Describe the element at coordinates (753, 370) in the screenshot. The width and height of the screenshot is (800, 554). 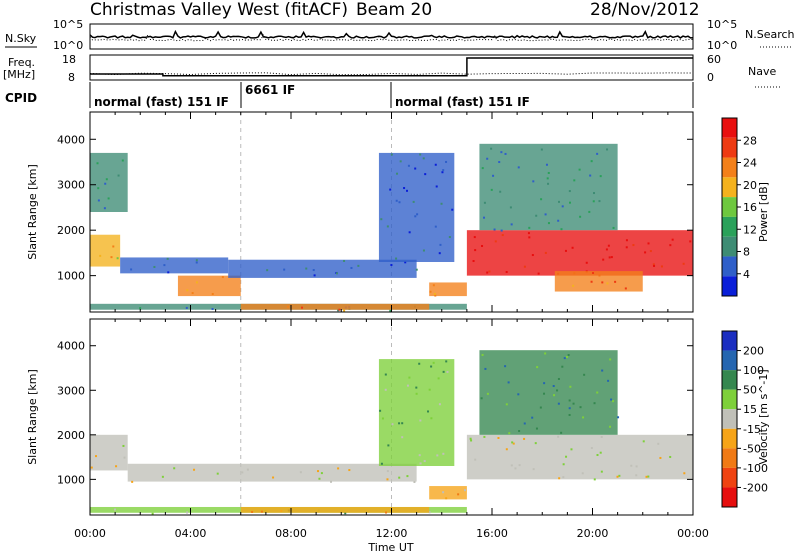
I see `velocity-colorbar-tick-label: 100` at that location.